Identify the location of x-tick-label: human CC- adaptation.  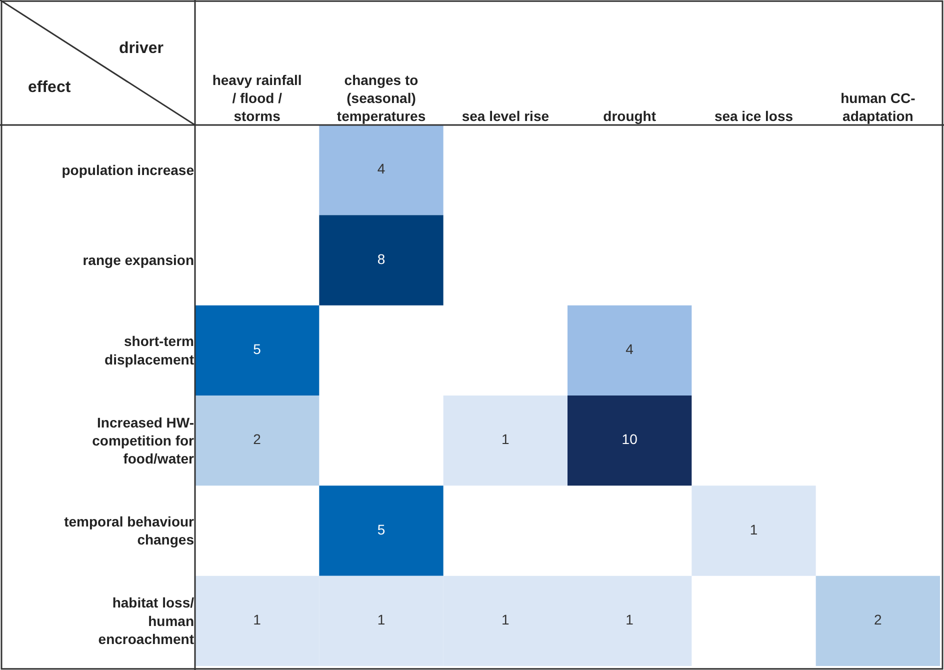
(878, 107).